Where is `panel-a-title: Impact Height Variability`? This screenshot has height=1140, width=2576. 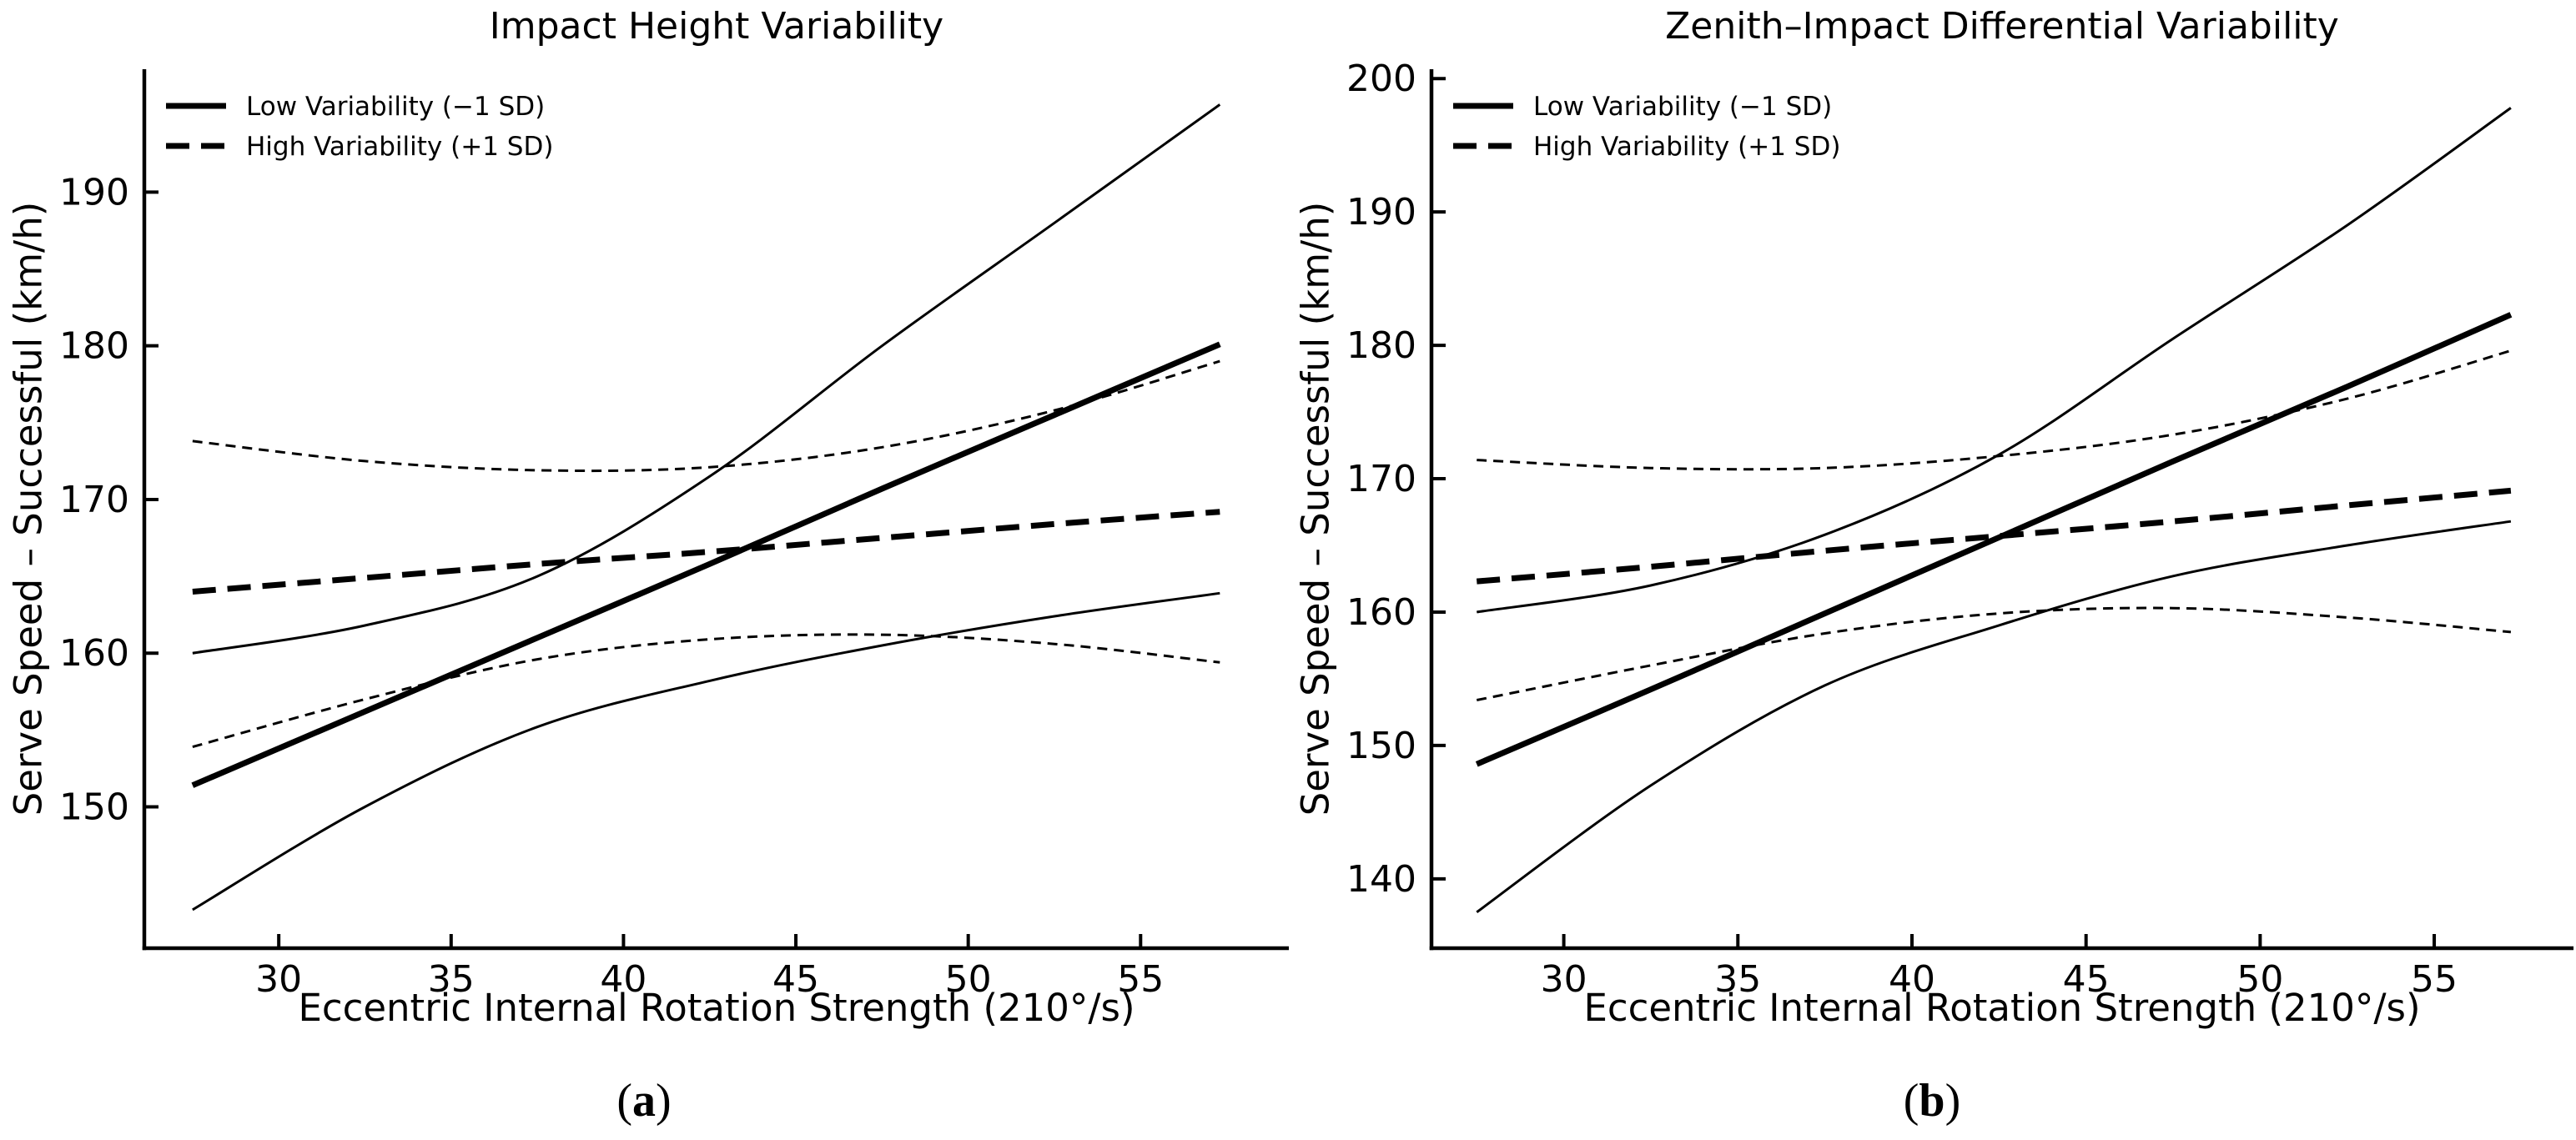
panel-a-title: Impact Height Variability is located at coordinates (716, 26).